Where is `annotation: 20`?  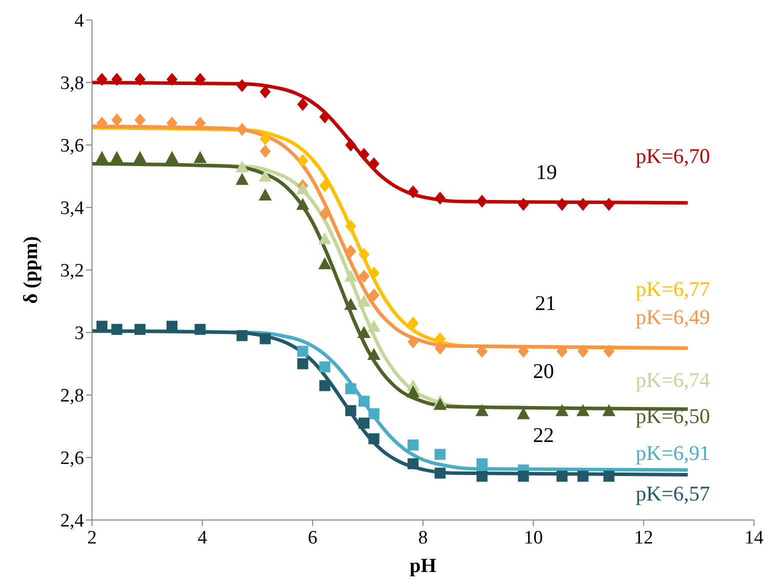 annotation: 20 is located at coordinates (543, 371).